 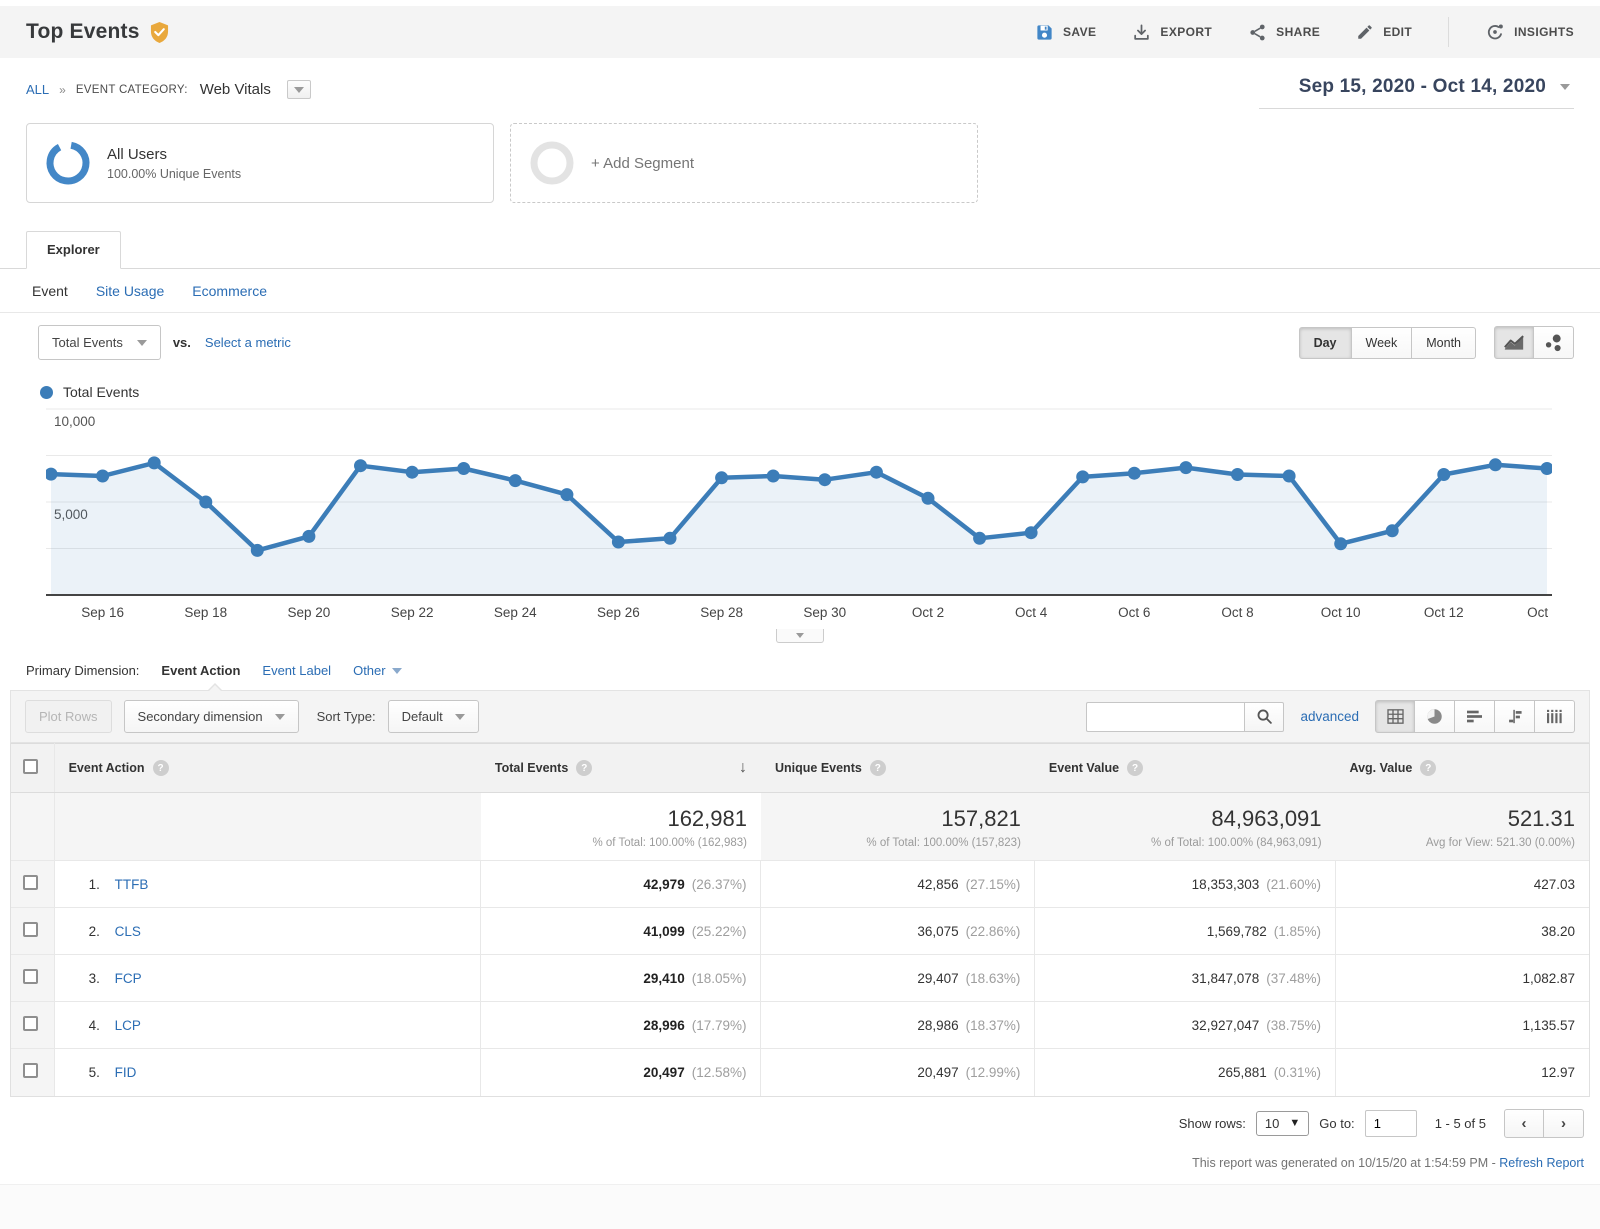 I want to click on add-segment-button: + Add Segment, so click(x=744, y=163).